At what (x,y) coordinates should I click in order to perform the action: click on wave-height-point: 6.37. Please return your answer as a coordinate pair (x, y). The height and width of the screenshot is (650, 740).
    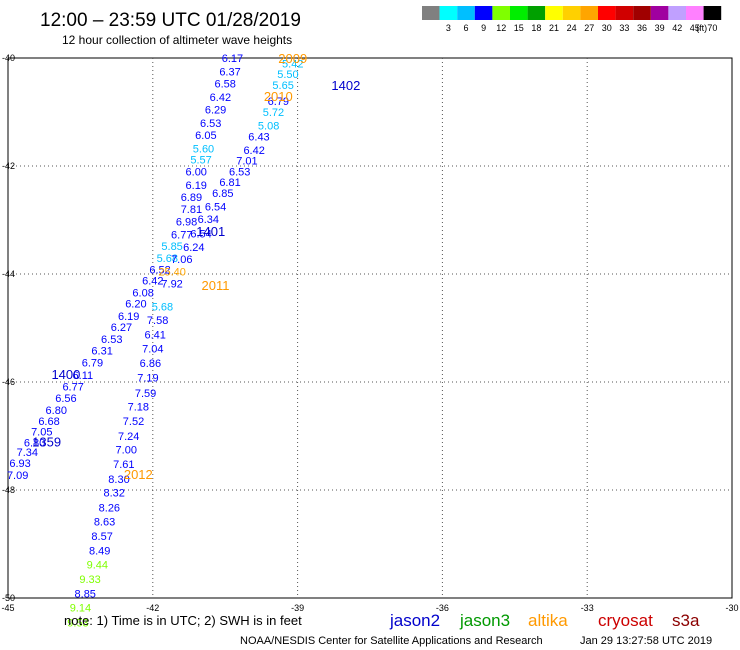
    Looking at the image, I should click on (229, 73).